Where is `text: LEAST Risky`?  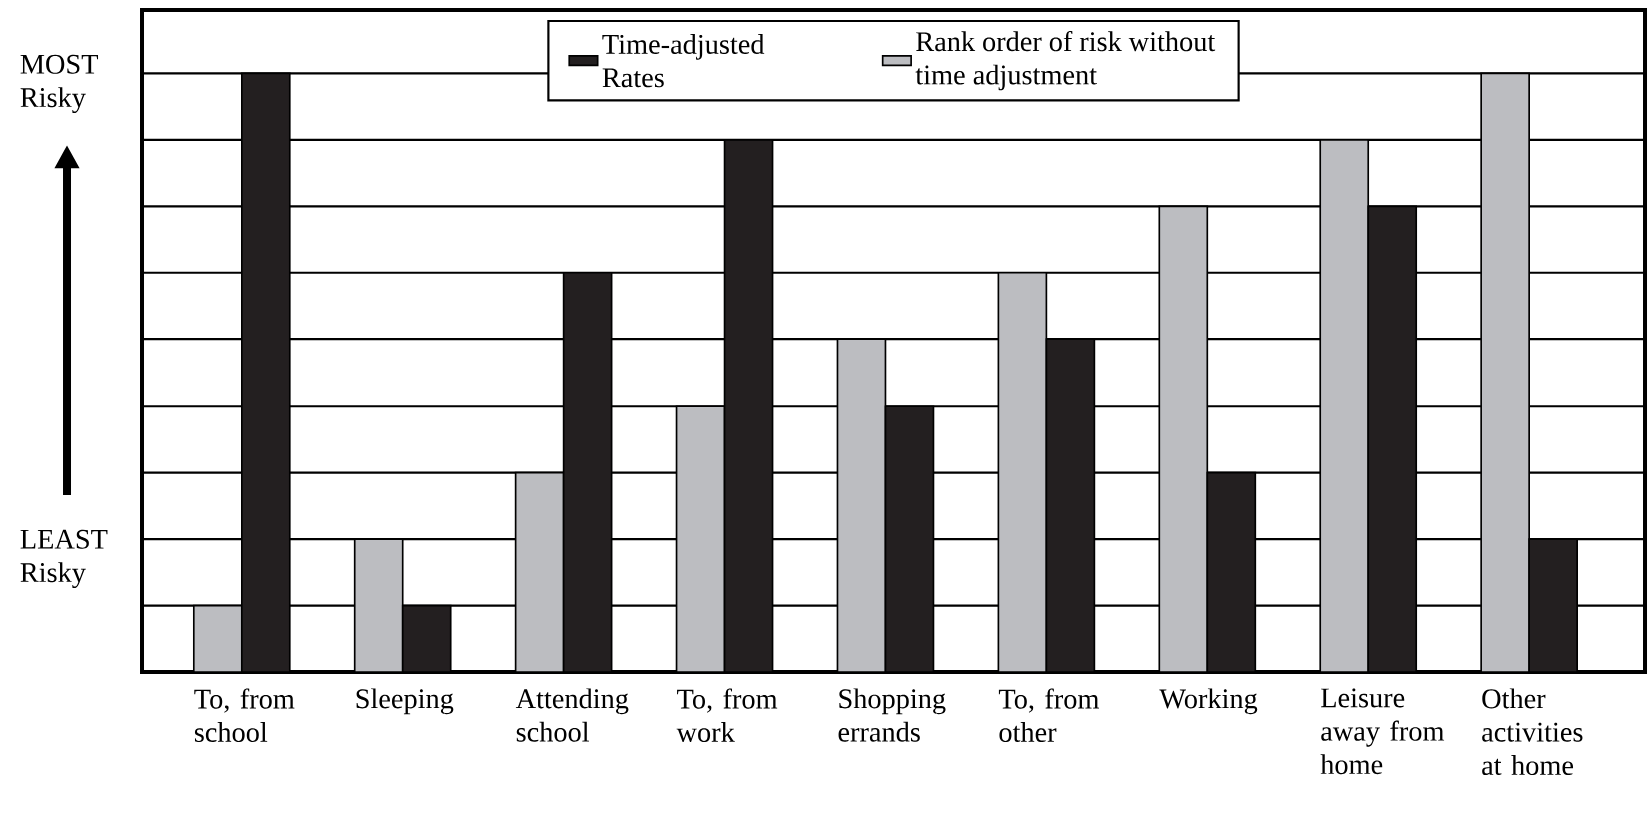
text: LEAST Risky is located at coordinates (64, 558).